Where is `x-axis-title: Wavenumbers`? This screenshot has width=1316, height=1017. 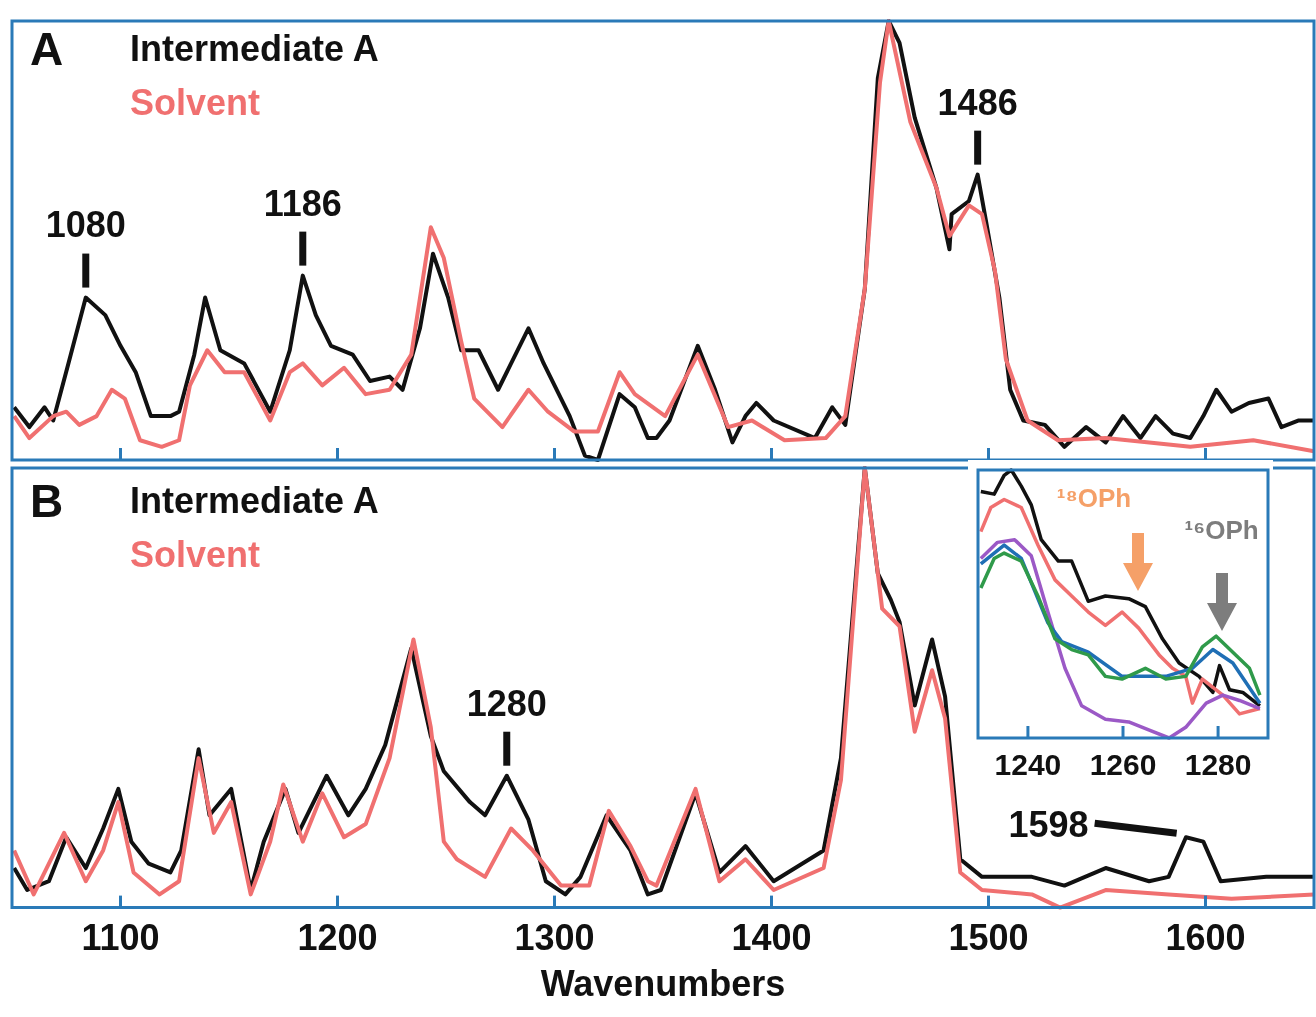
x-axis-title: Wavenumbers is located at coordinates (663, 984).